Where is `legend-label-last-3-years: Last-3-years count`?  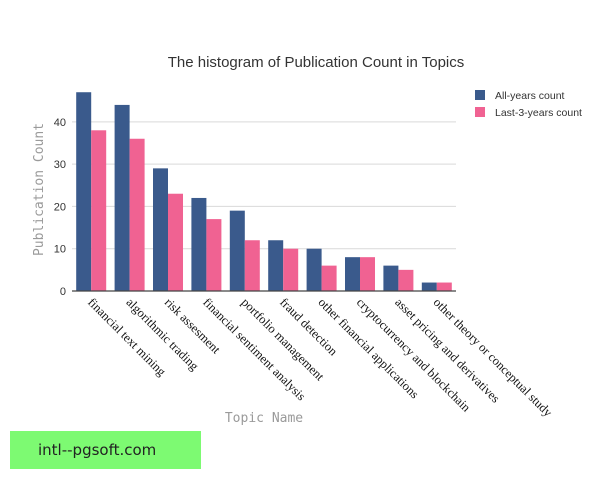 legend-label-last-3-years: Last-3-years count is located at coordinates (538, 113).